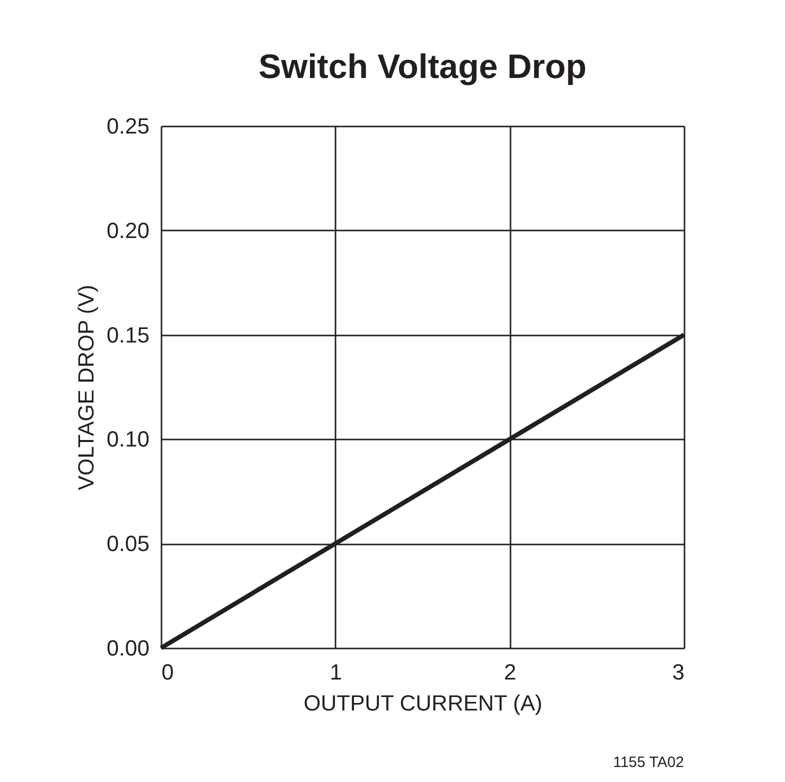 The image size is (785, 782). Describe the element at coordinates (128, 648) in the screenshot. I see `y-tick-label: 0.00` at that location.